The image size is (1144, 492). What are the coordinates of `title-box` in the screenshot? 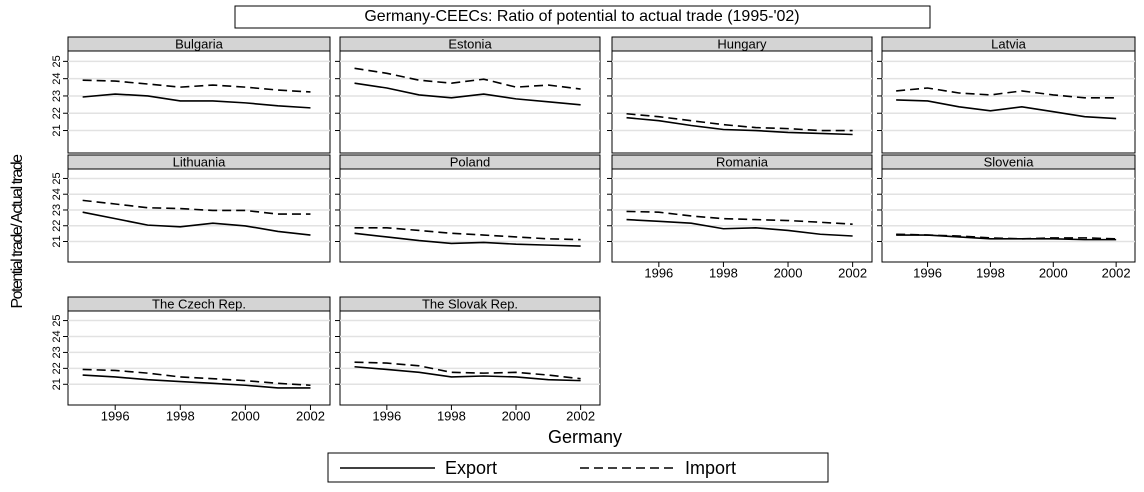 It's located at (582, 17).